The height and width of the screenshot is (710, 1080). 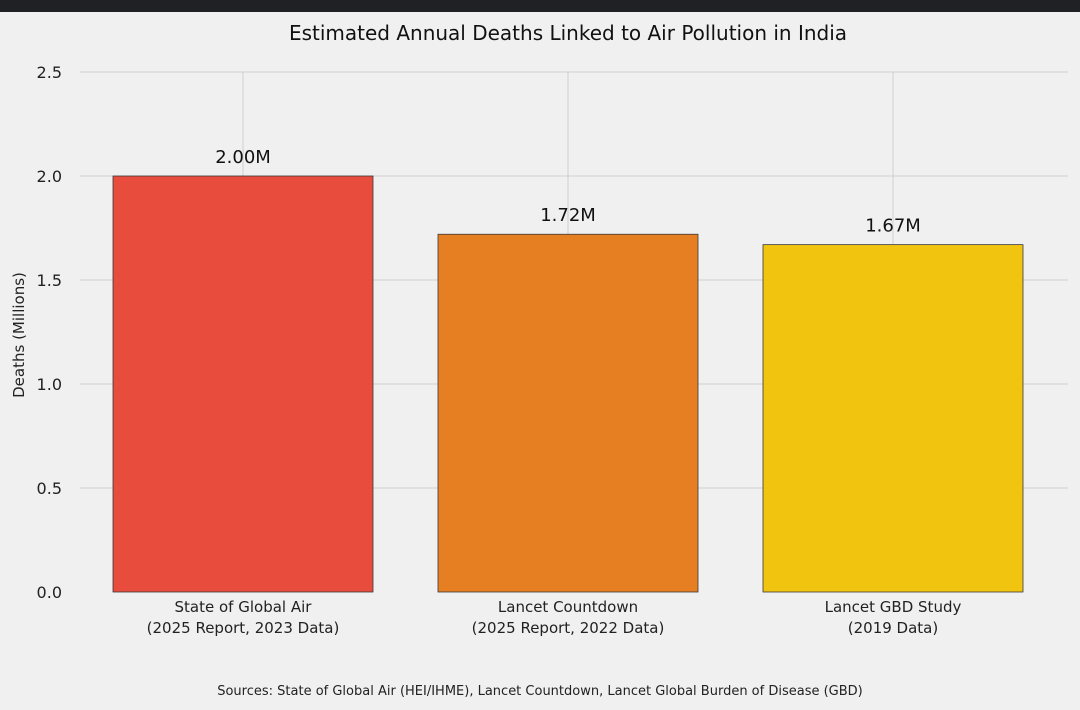 I want to click on y-tick-label: 0.5, so click(x=49, y=488).